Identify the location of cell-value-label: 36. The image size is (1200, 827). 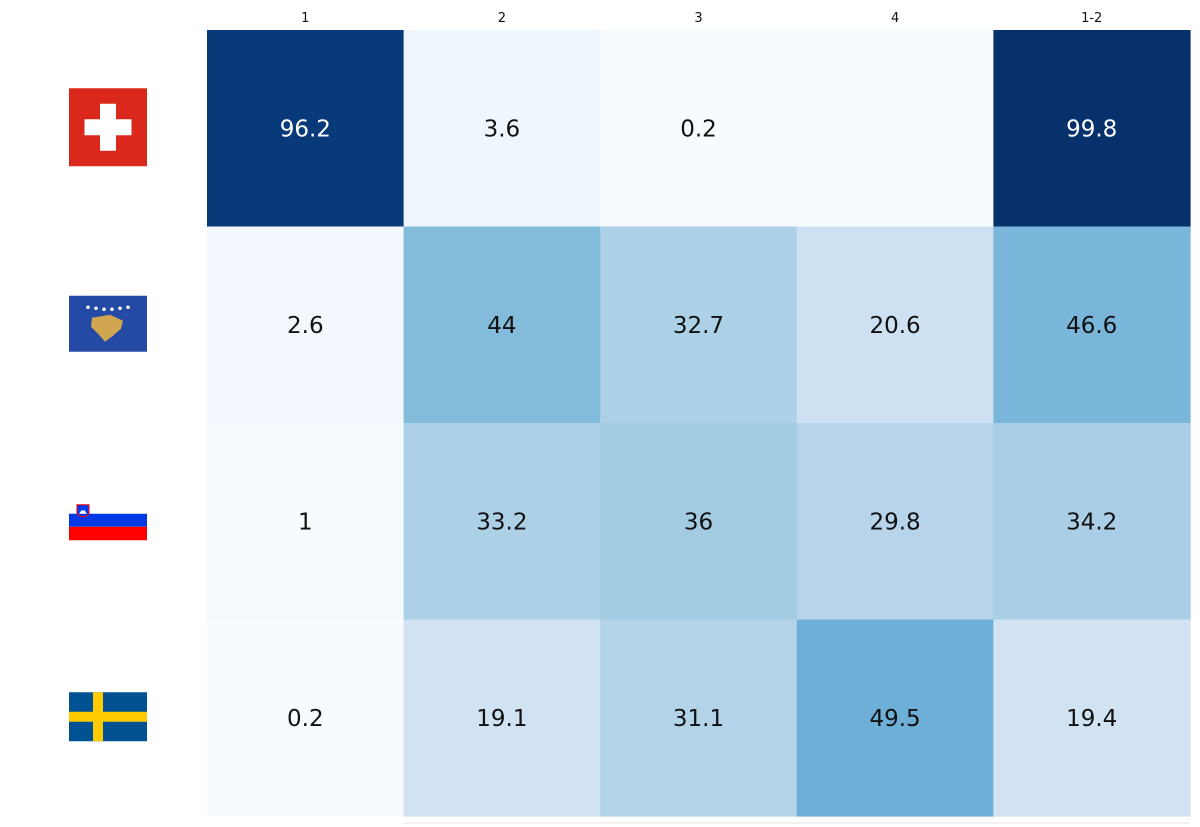
(698, 522).